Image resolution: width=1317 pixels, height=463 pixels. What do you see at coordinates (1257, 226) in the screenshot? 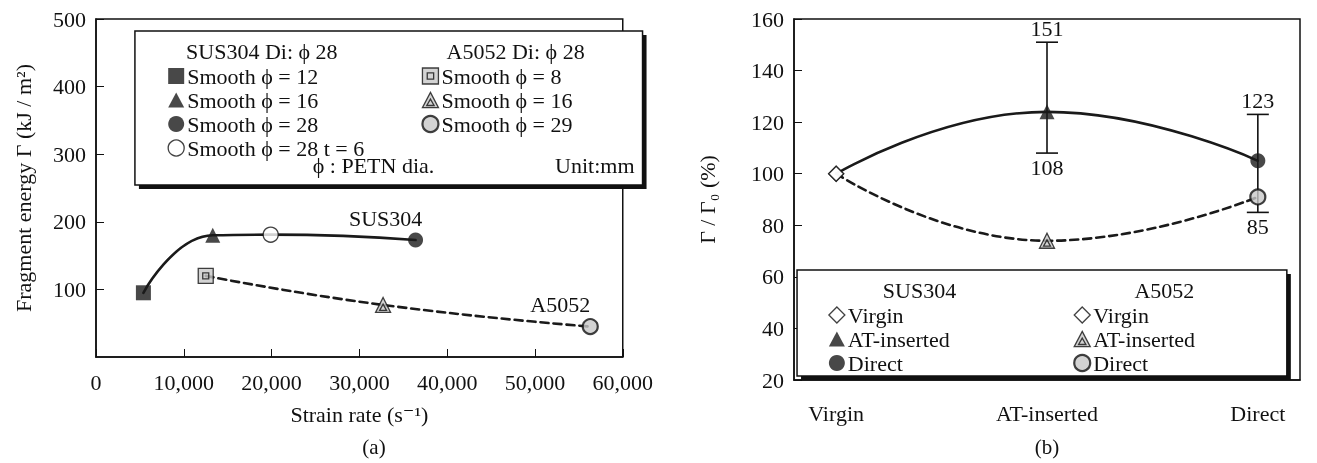
I see `annotation: 85` at bounding box center [1257, 226].